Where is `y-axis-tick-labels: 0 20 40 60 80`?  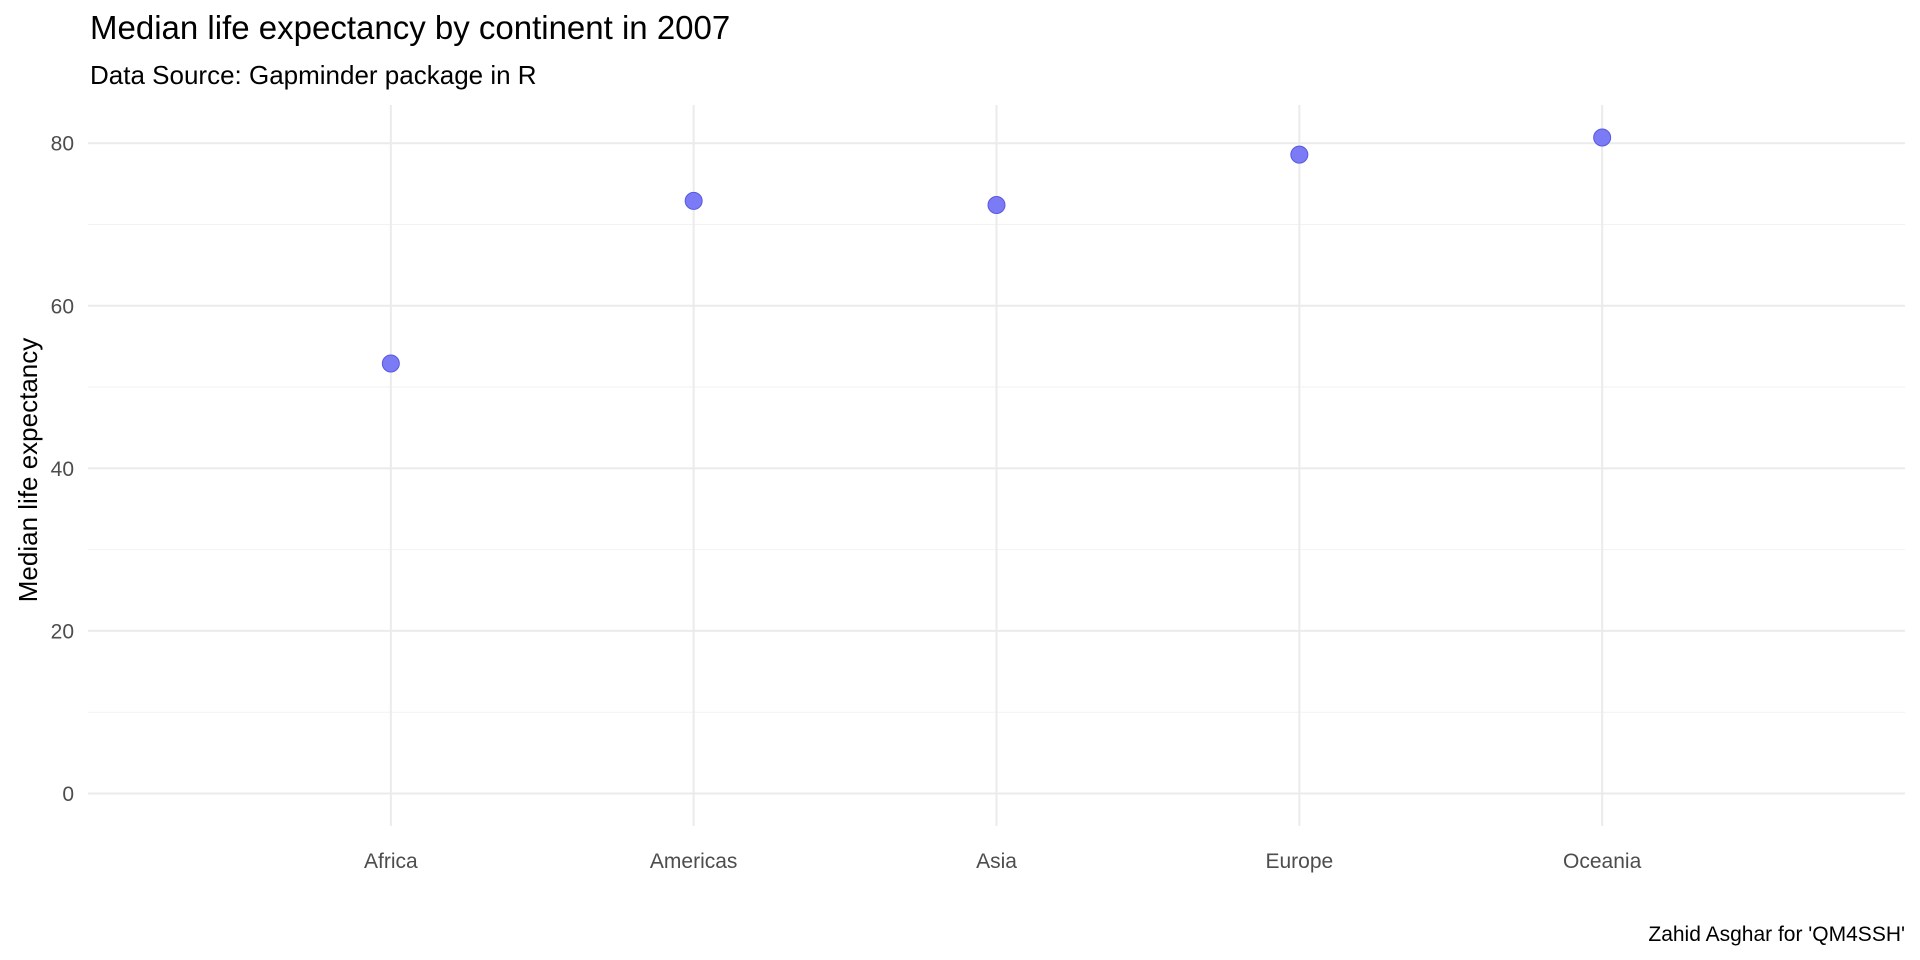
y-axis-tick-labels: 0 20 40 60 80 is located at coordinates (62, 469).